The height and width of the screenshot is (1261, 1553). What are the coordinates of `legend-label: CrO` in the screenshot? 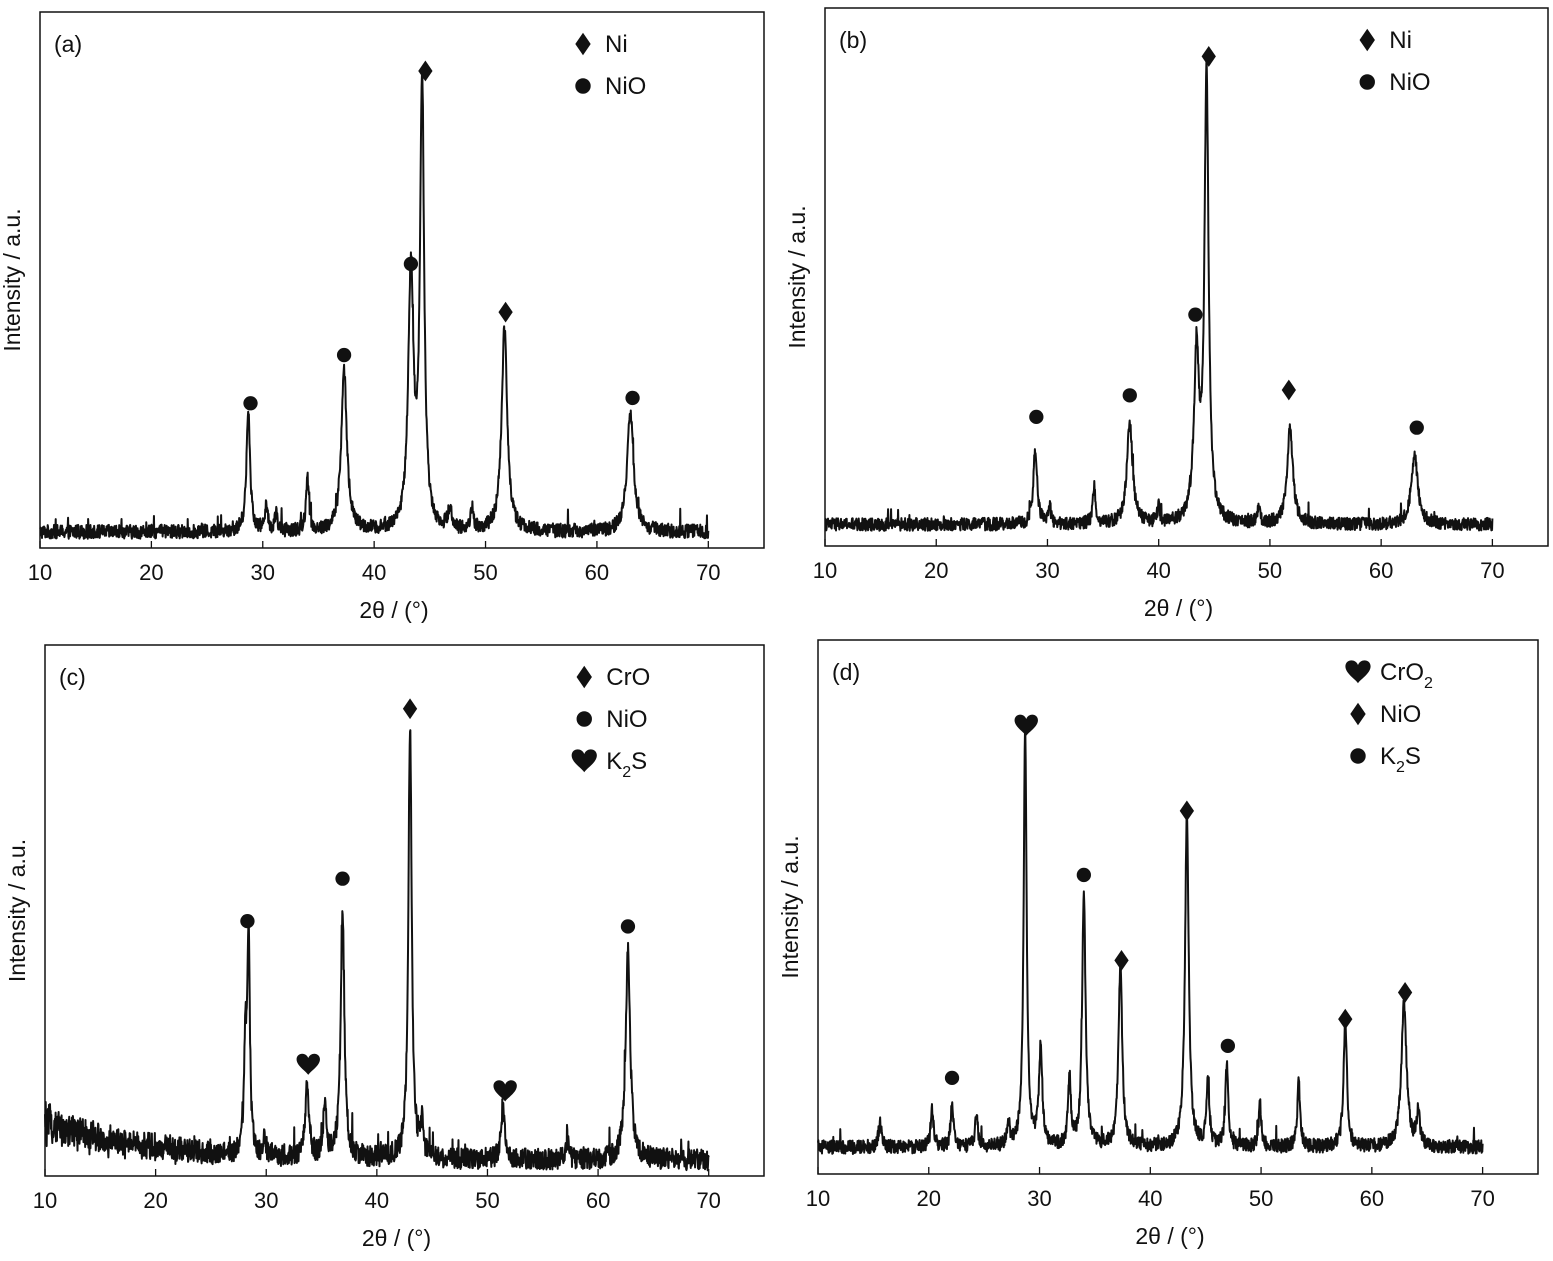 It's located at (628, 677).